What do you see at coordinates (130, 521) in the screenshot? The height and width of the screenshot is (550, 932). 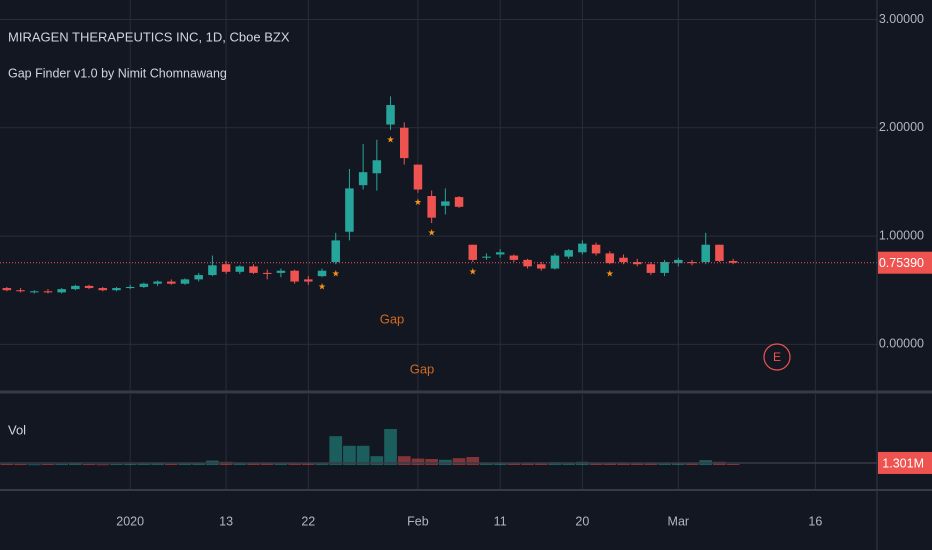 I see `x-tick-label: 2020` at bounding box center [130, 521].